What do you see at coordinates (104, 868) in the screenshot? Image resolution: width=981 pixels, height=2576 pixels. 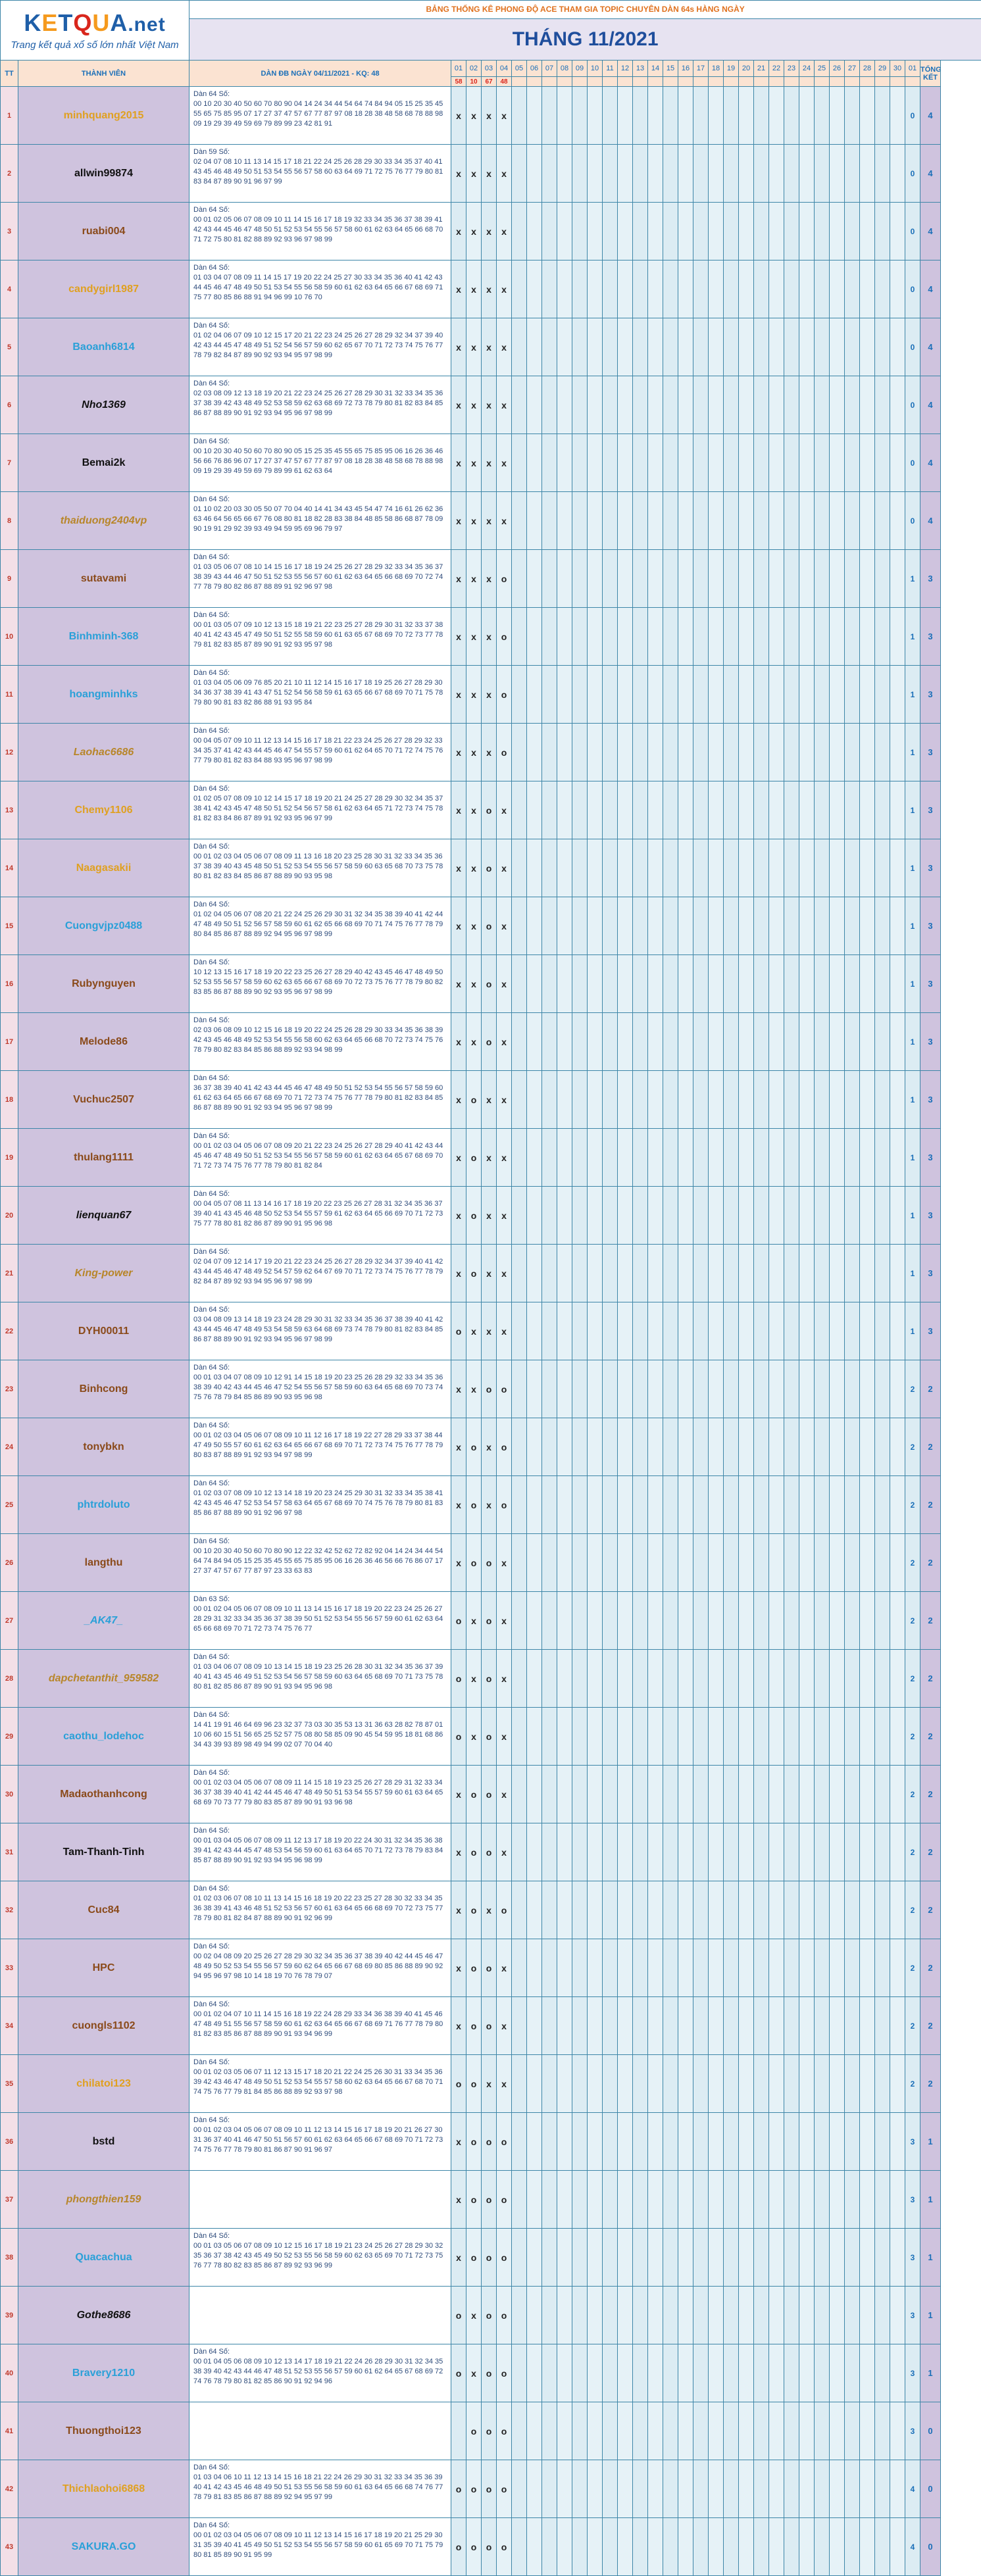 I see `member-name: Naagasakii` at bounding box center [104, 868].